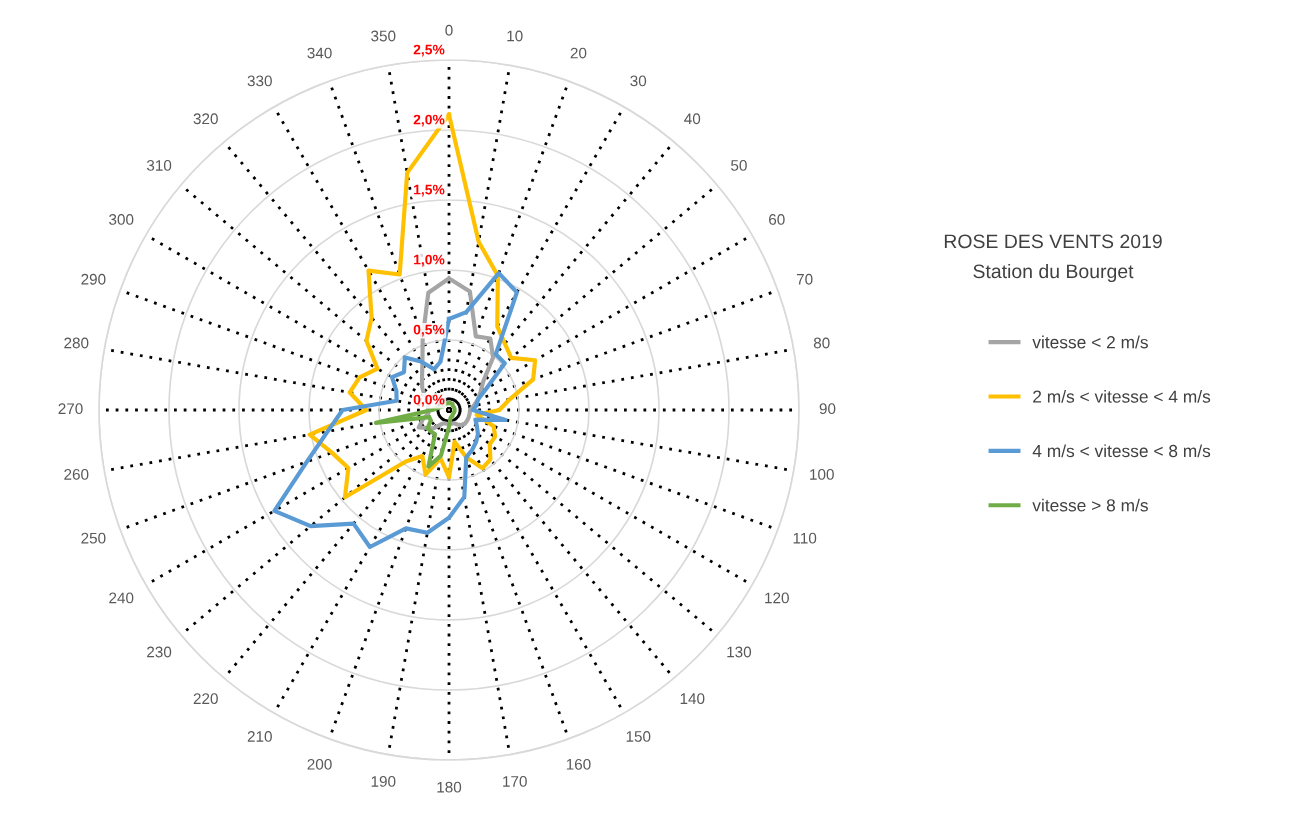 This screenshot has height=814, width=1307. I want to click on legend-label: vitesse < 2 m/s, so click(1090, 342).